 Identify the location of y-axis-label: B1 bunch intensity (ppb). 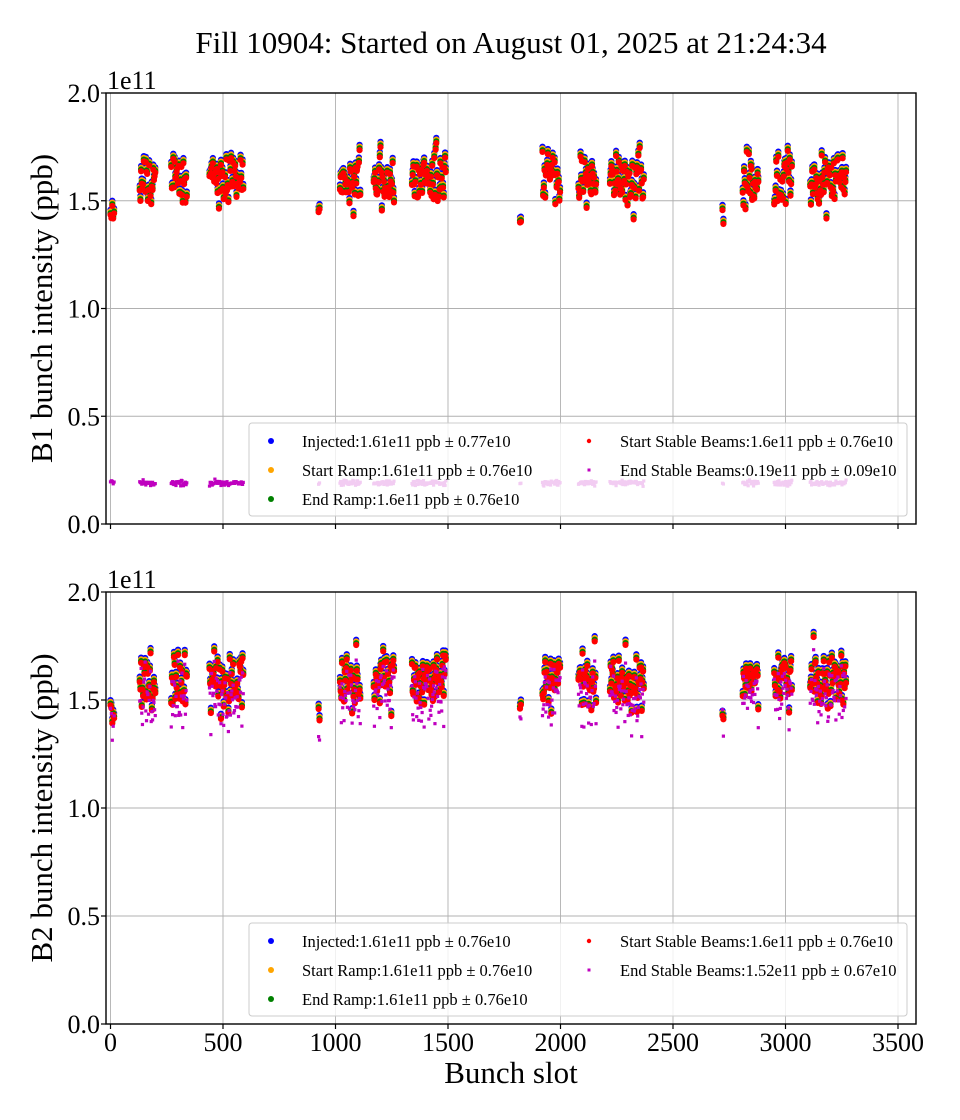
(41, 308).